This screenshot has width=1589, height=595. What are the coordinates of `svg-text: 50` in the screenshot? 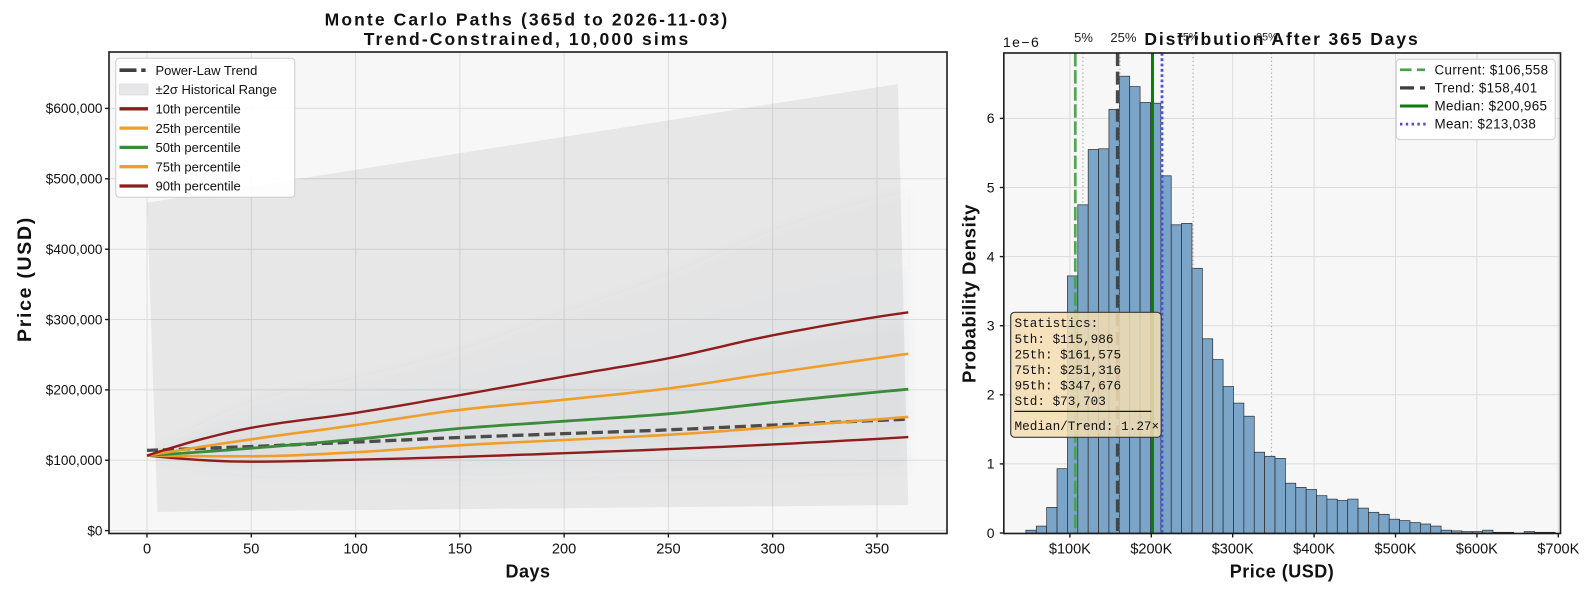 It's located at (251, 550).